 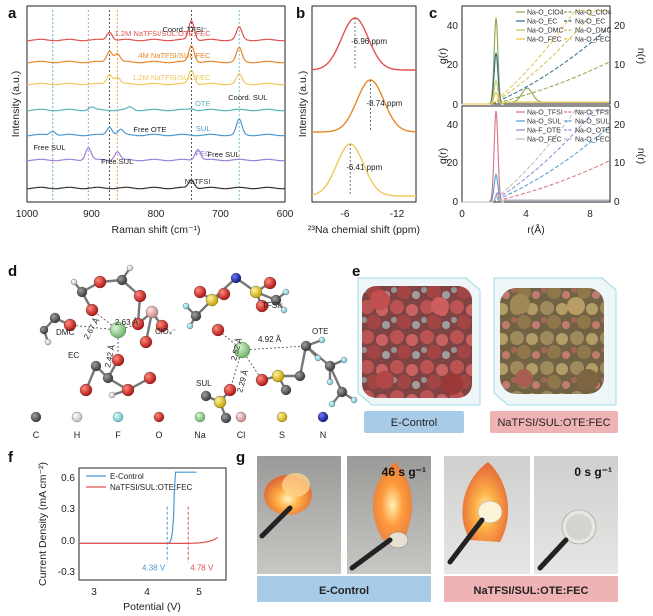 What do you see at coordinates (147, 592) in the screenshot?
I see `lsv-xtick-4: 4` at bounding box center [147, 592].